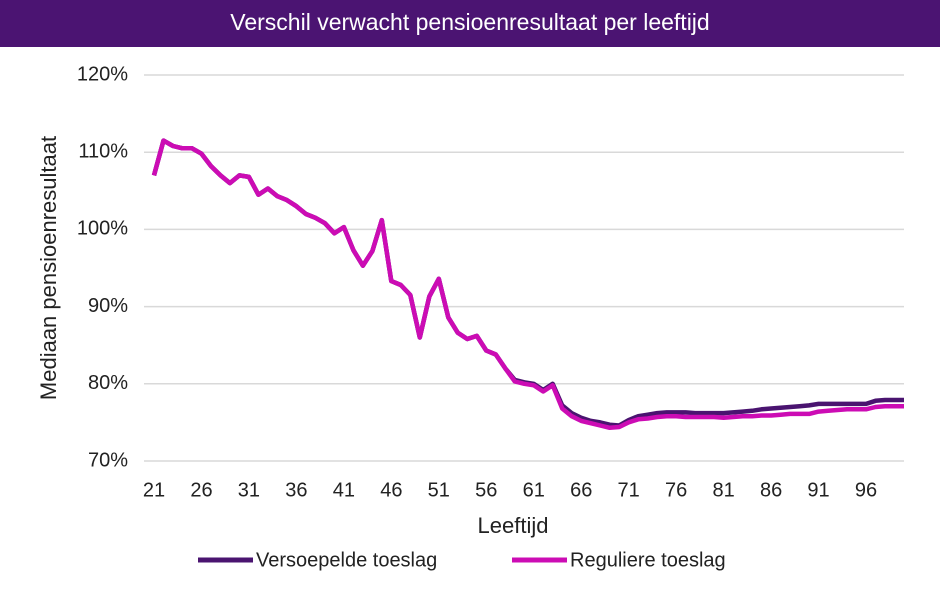  Describe the element at coordinates (103, 151) in the screenshot. I see `y-tick-label: 110%` at that location.